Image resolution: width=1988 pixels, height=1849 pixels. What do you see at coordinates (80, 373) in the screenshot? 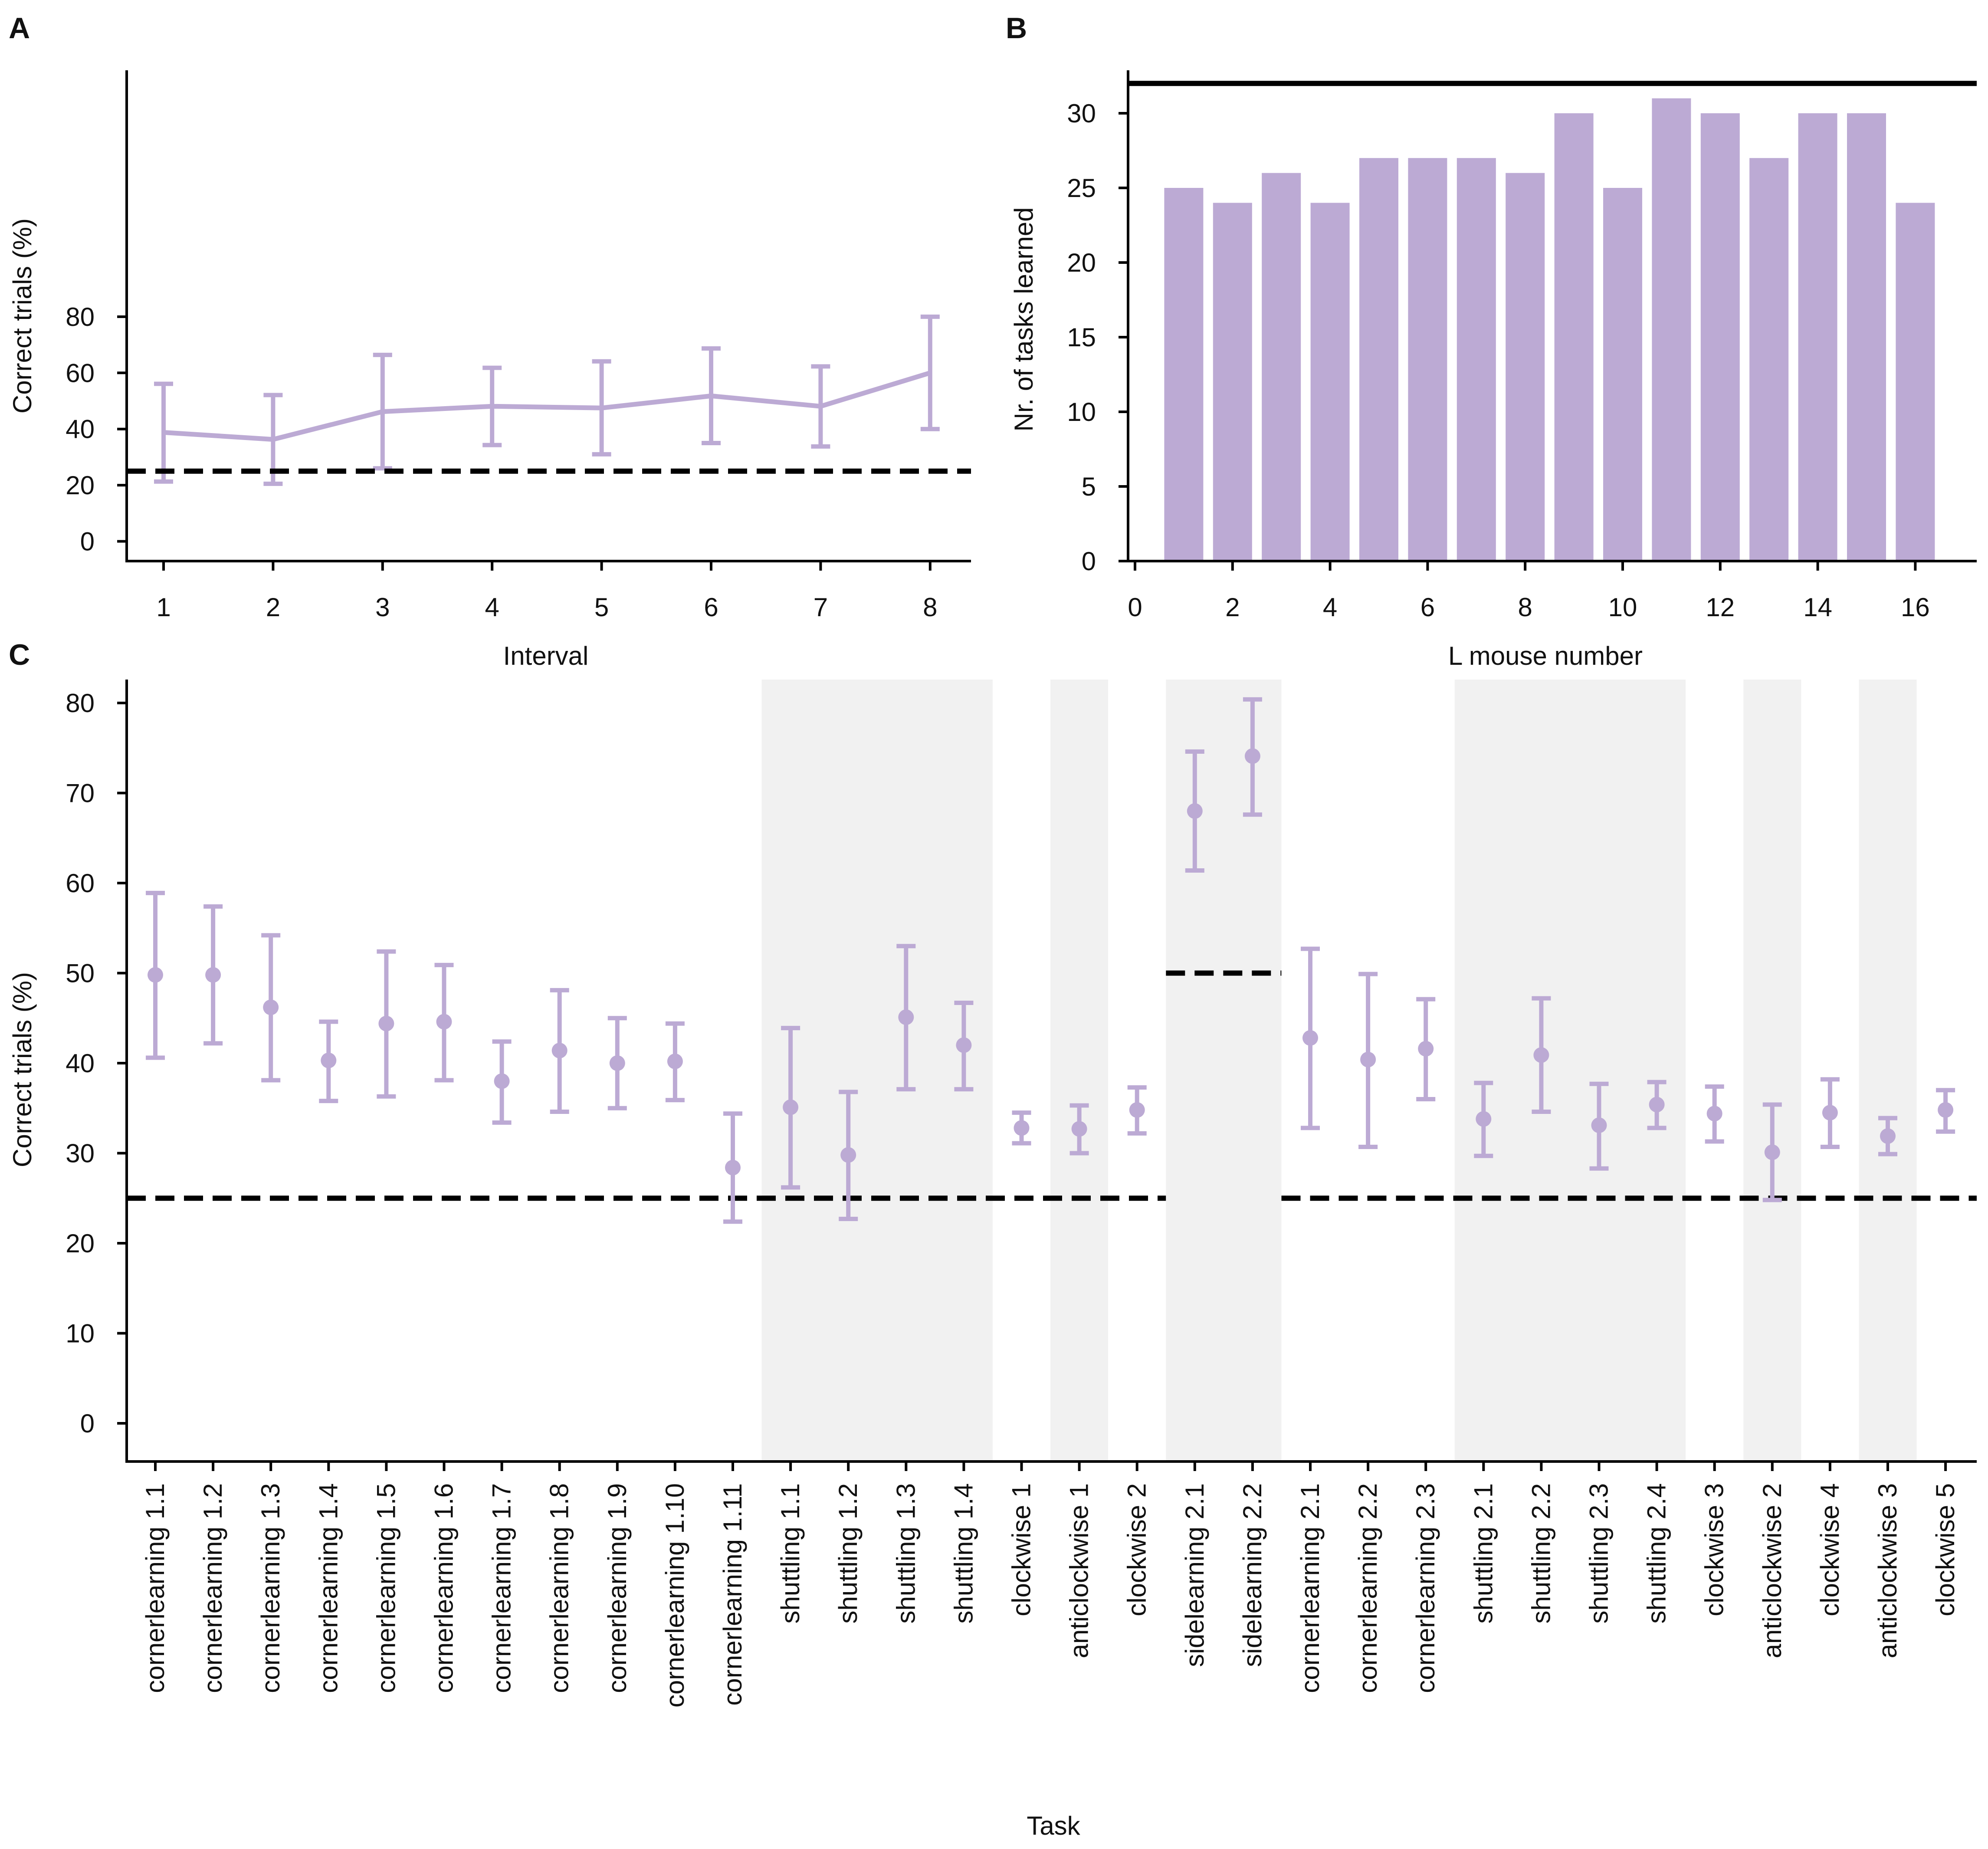
I see `panel-a-y-tick-label: 60` at bounding box center [80, 373].